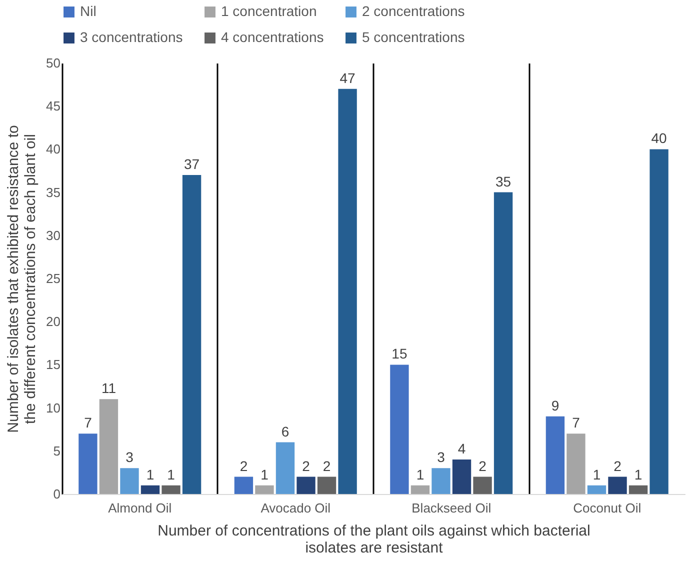 This screenshot has height=571, width=697. I want to click on y-tick-label: 20, so click(53, 322).